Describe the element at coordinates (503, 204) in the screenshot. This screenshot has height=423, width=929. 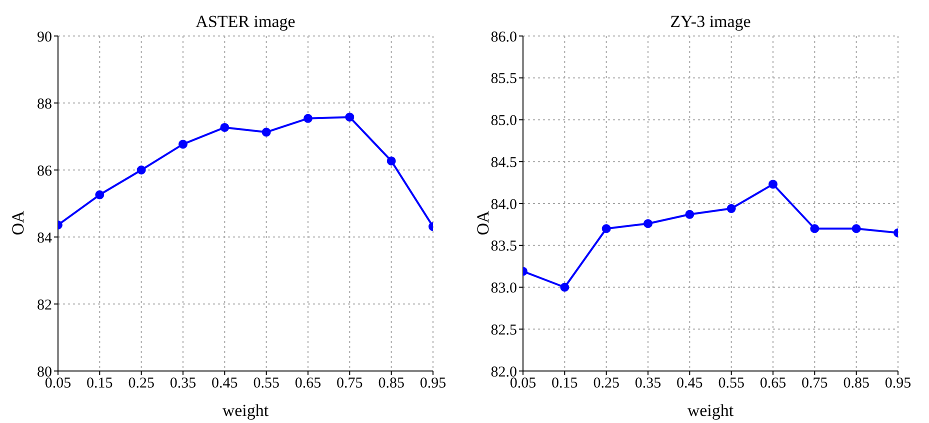
I see `y-tick-label: 84.0` at that location.